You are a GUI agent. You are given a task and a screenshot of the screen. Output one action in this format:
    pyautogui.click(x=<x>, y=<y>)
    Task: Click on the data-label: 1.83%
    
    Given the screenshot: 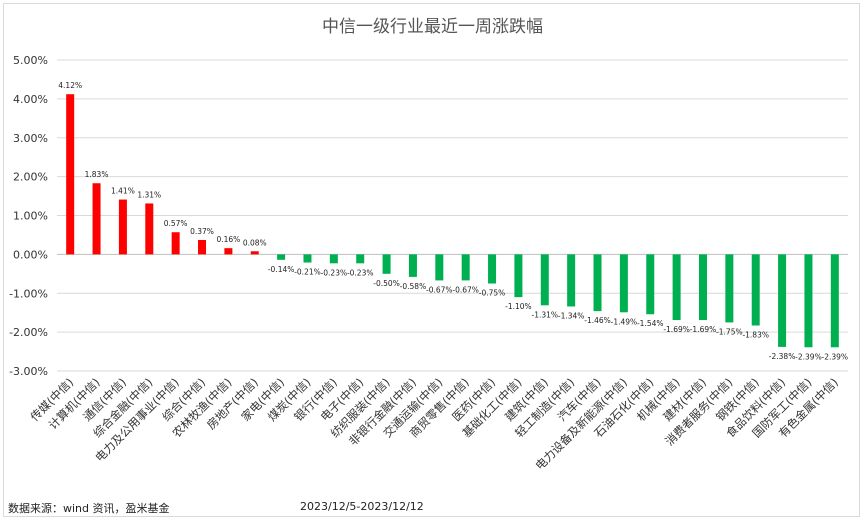 What is the action you would take?
    pyautogui.click(x=97, y=174)
    